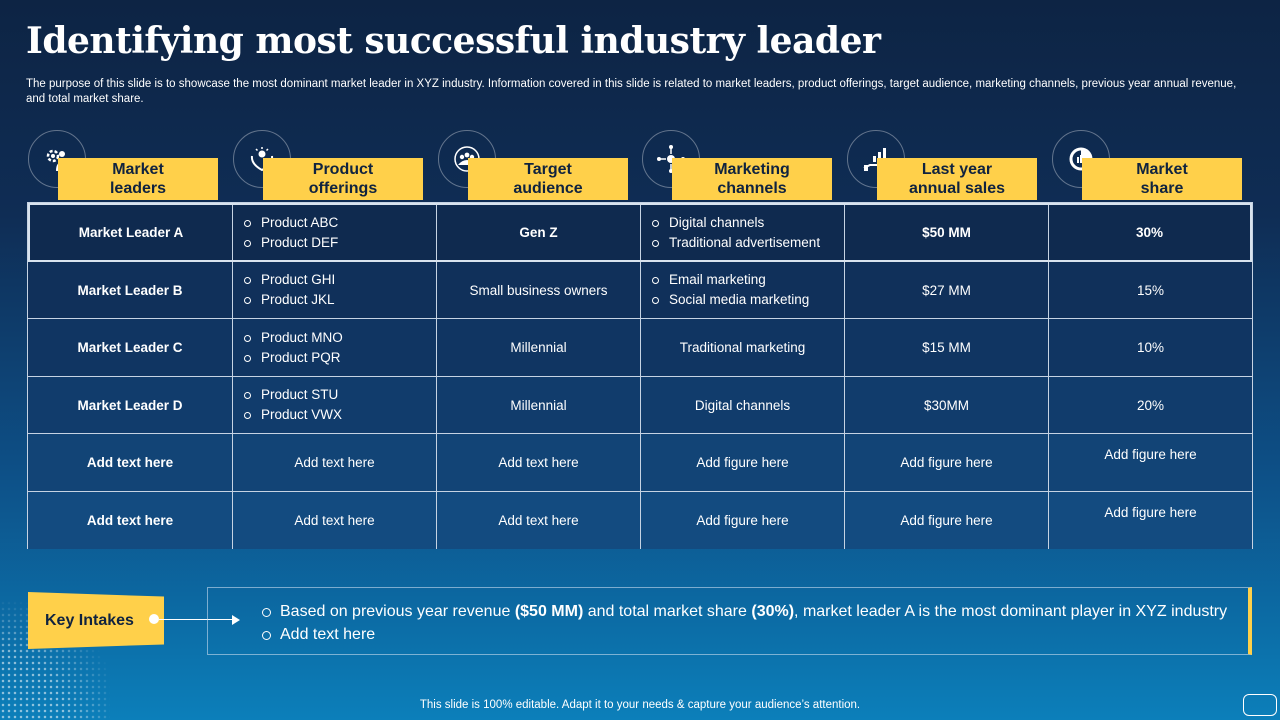 This screenshot has width=1280, height=720. What do you see at coordinates (138, 179) in the screenshot?
I see `header-label-market-leaders: Market leaders` at bounding box center [138, 179].